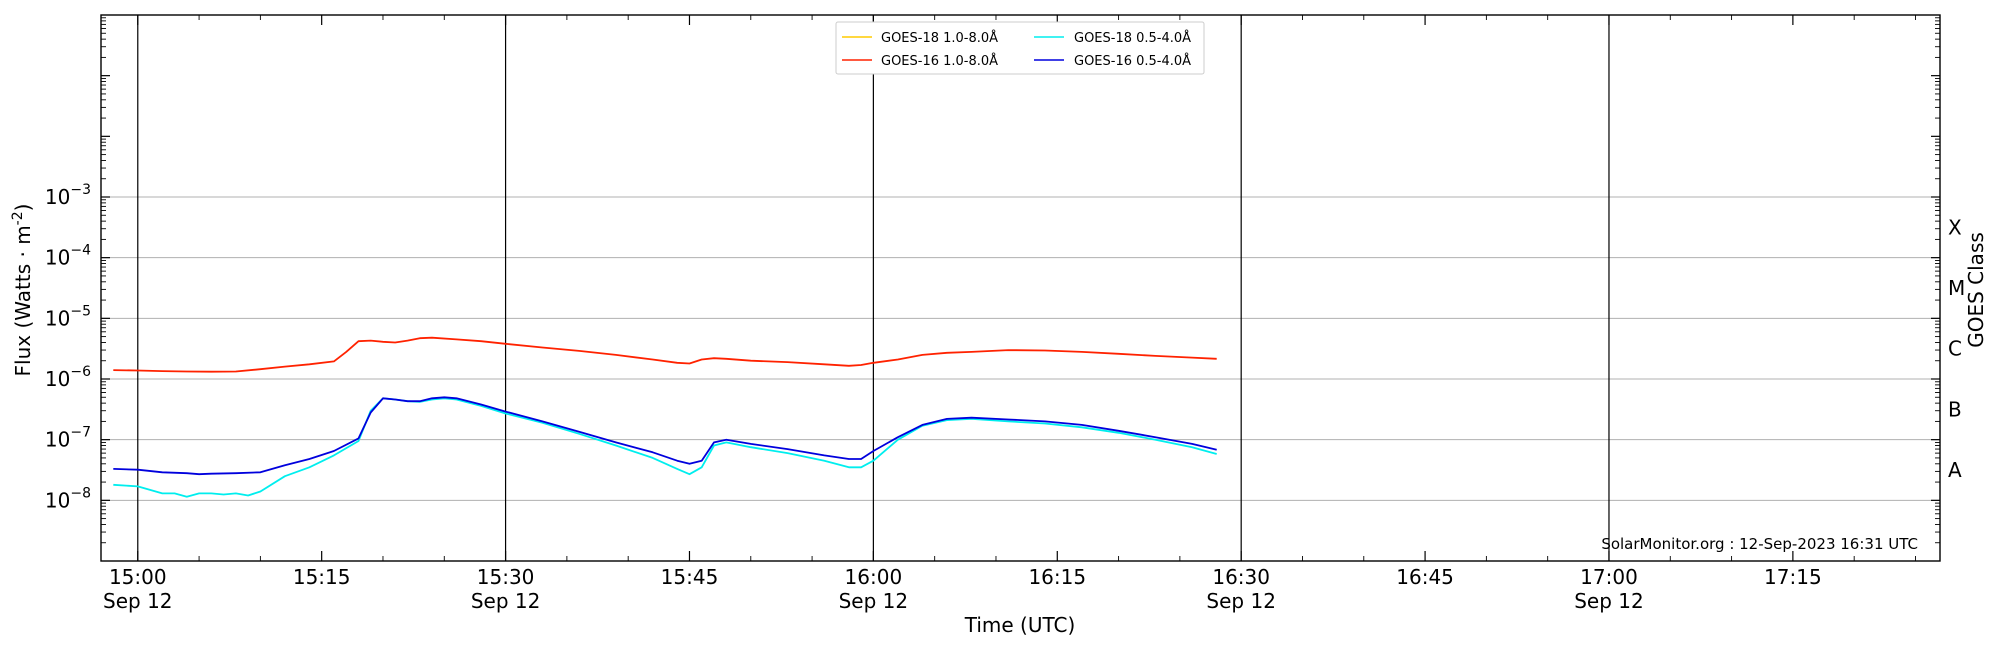  Describe the element at coordinates (80, 493) in the screenshot. I see `y-tick-exp: −8` at that location.